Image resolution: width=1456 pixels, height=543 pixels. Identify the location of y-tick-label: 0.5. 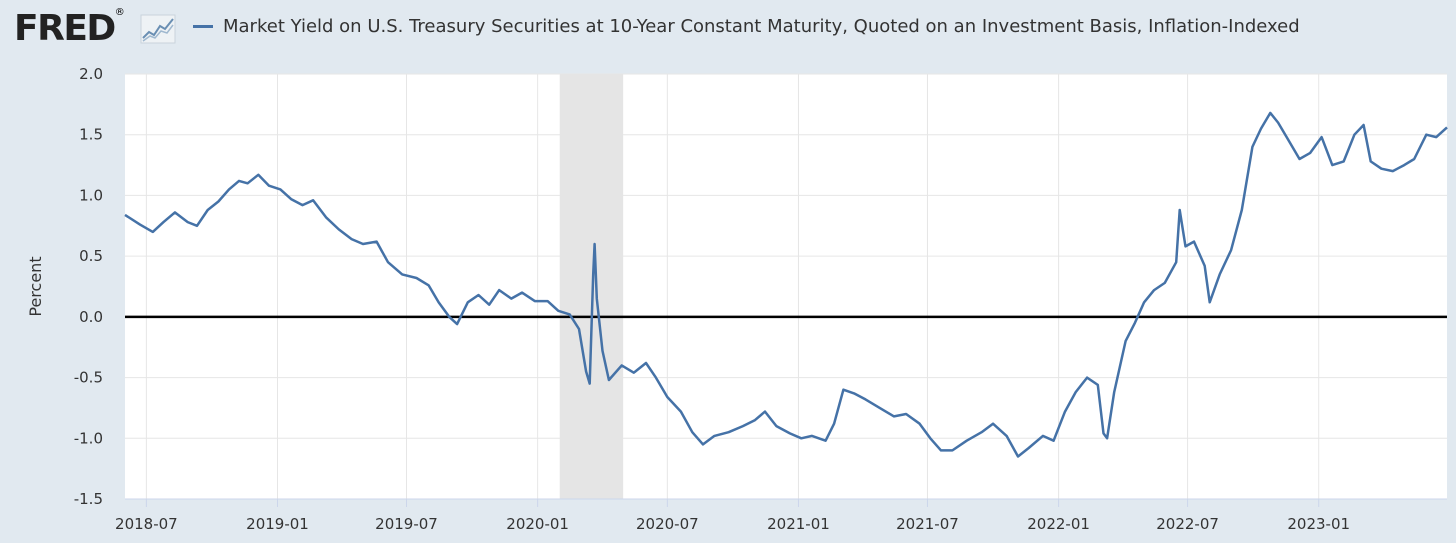
(91, 256).